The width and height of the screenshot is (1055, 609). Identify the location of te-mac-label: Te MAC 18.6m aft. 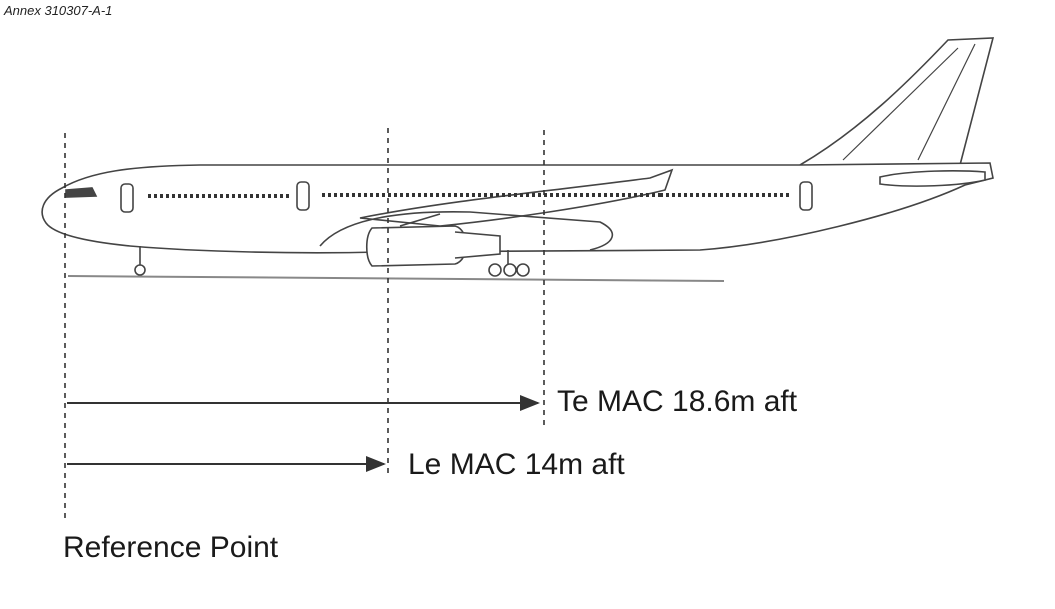
(677, 401).